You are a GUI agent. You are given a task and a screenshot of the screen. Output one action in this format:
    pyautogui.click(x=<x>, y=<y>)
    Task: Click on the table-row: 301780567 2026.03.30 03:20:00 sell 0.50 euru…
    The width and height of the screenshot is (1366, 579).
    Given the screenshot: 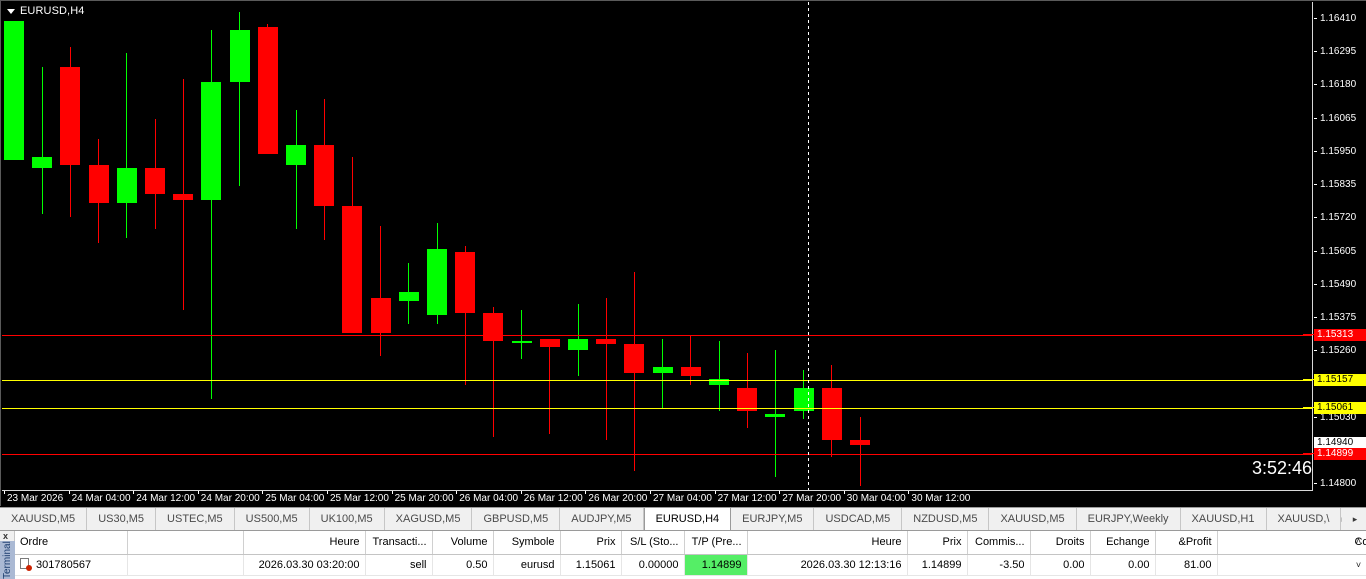 What is the action you would take?
    pyautogui.click(x=690, y=565)
    